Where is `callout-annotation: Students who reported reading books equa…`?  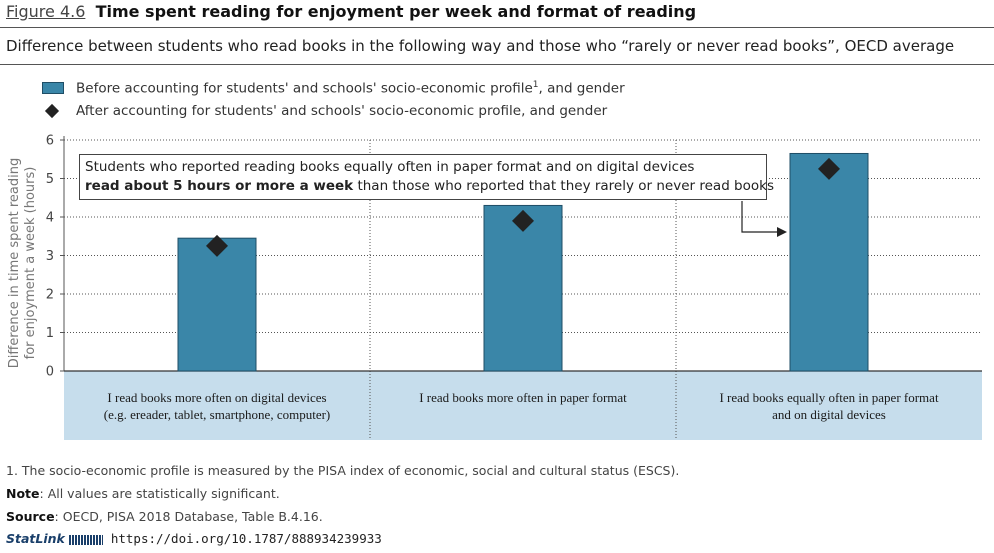
callout-annotation: Students who reported reading books equa… is located at coordinates (426, 177).